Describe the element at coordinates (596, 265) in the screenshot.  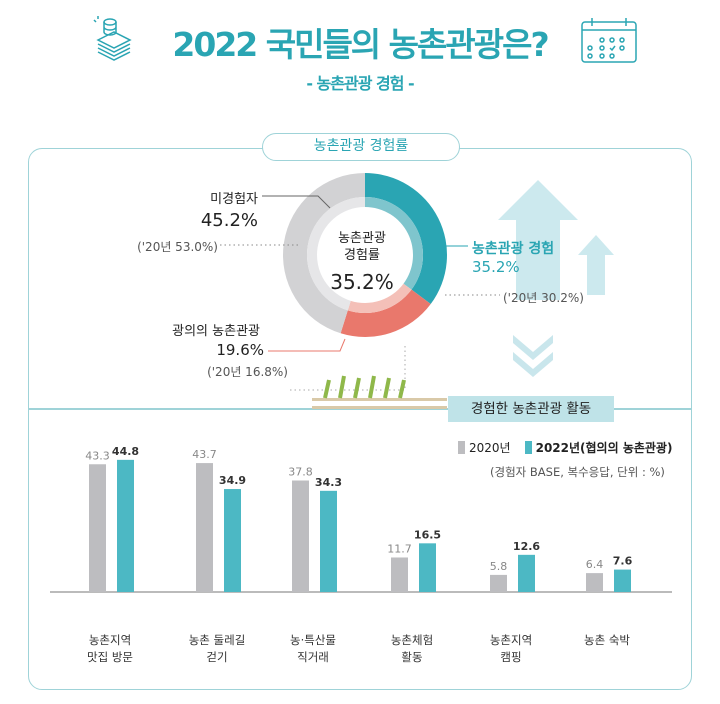
I see `arrow-up-small-icon` at that location.